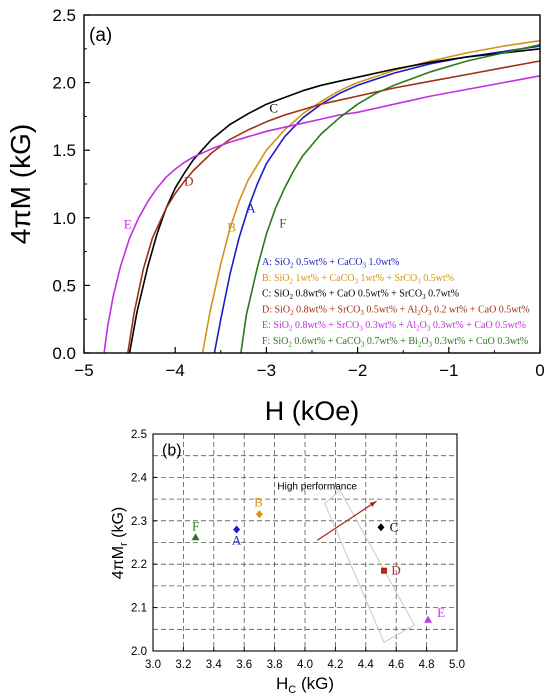 The image size is (550, 698). What do you see at coordinates (128, 224) in the screenshot?
I see `curve-label-e: E` at bounding box center [128, 224].